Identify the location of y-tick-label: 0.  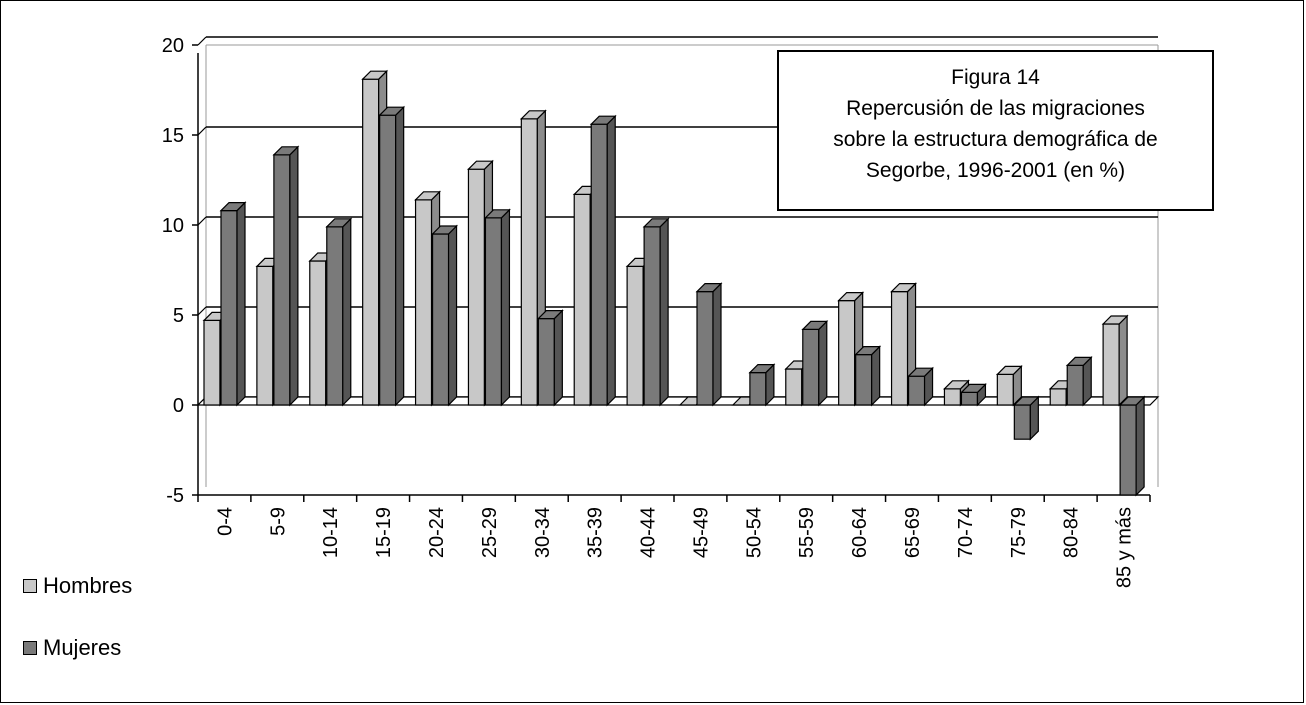
(178, 406).